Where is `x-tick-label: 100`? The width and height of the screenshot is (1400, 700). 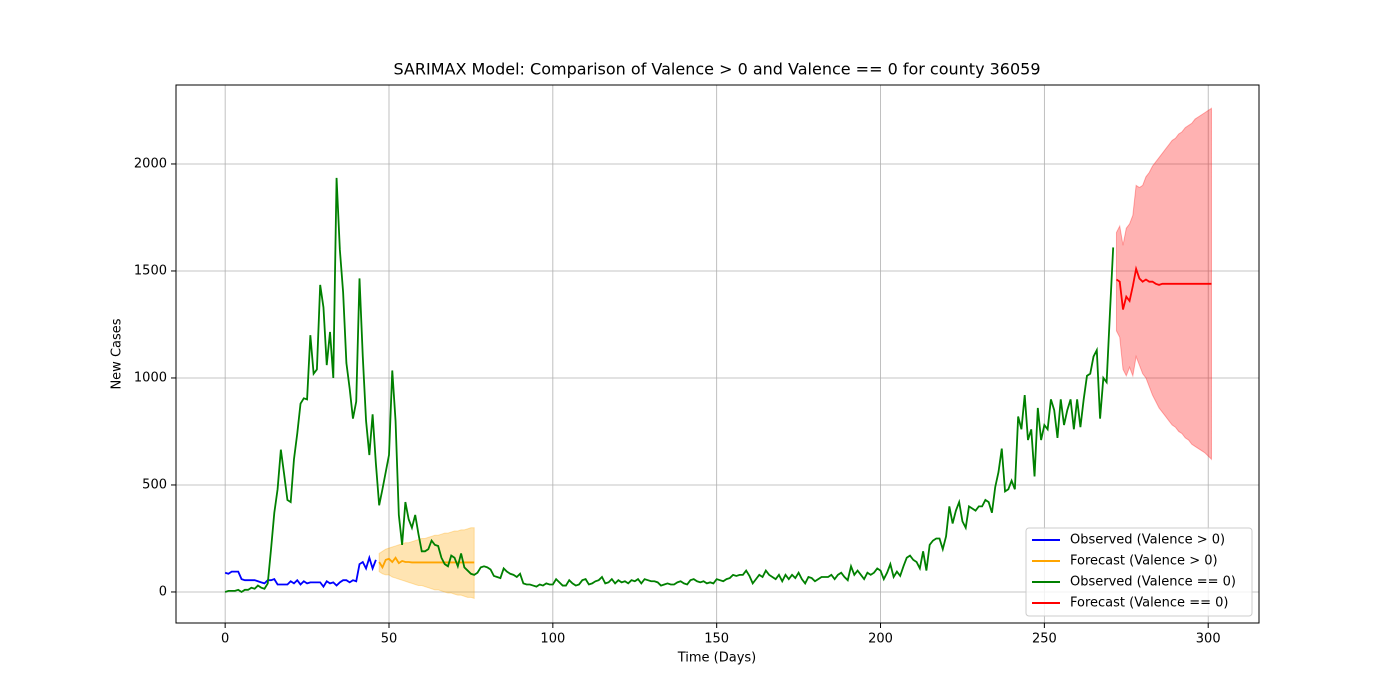 x-tick-label: 100 is located at coordinates (552, 639).